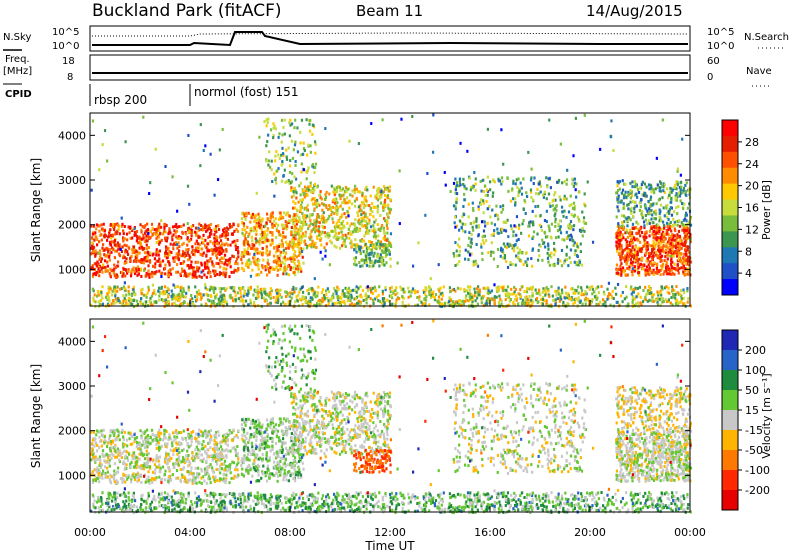 This screenshot has width=800, height=554. I want to click on nsearch-label: N.Search, so click(766, 37).